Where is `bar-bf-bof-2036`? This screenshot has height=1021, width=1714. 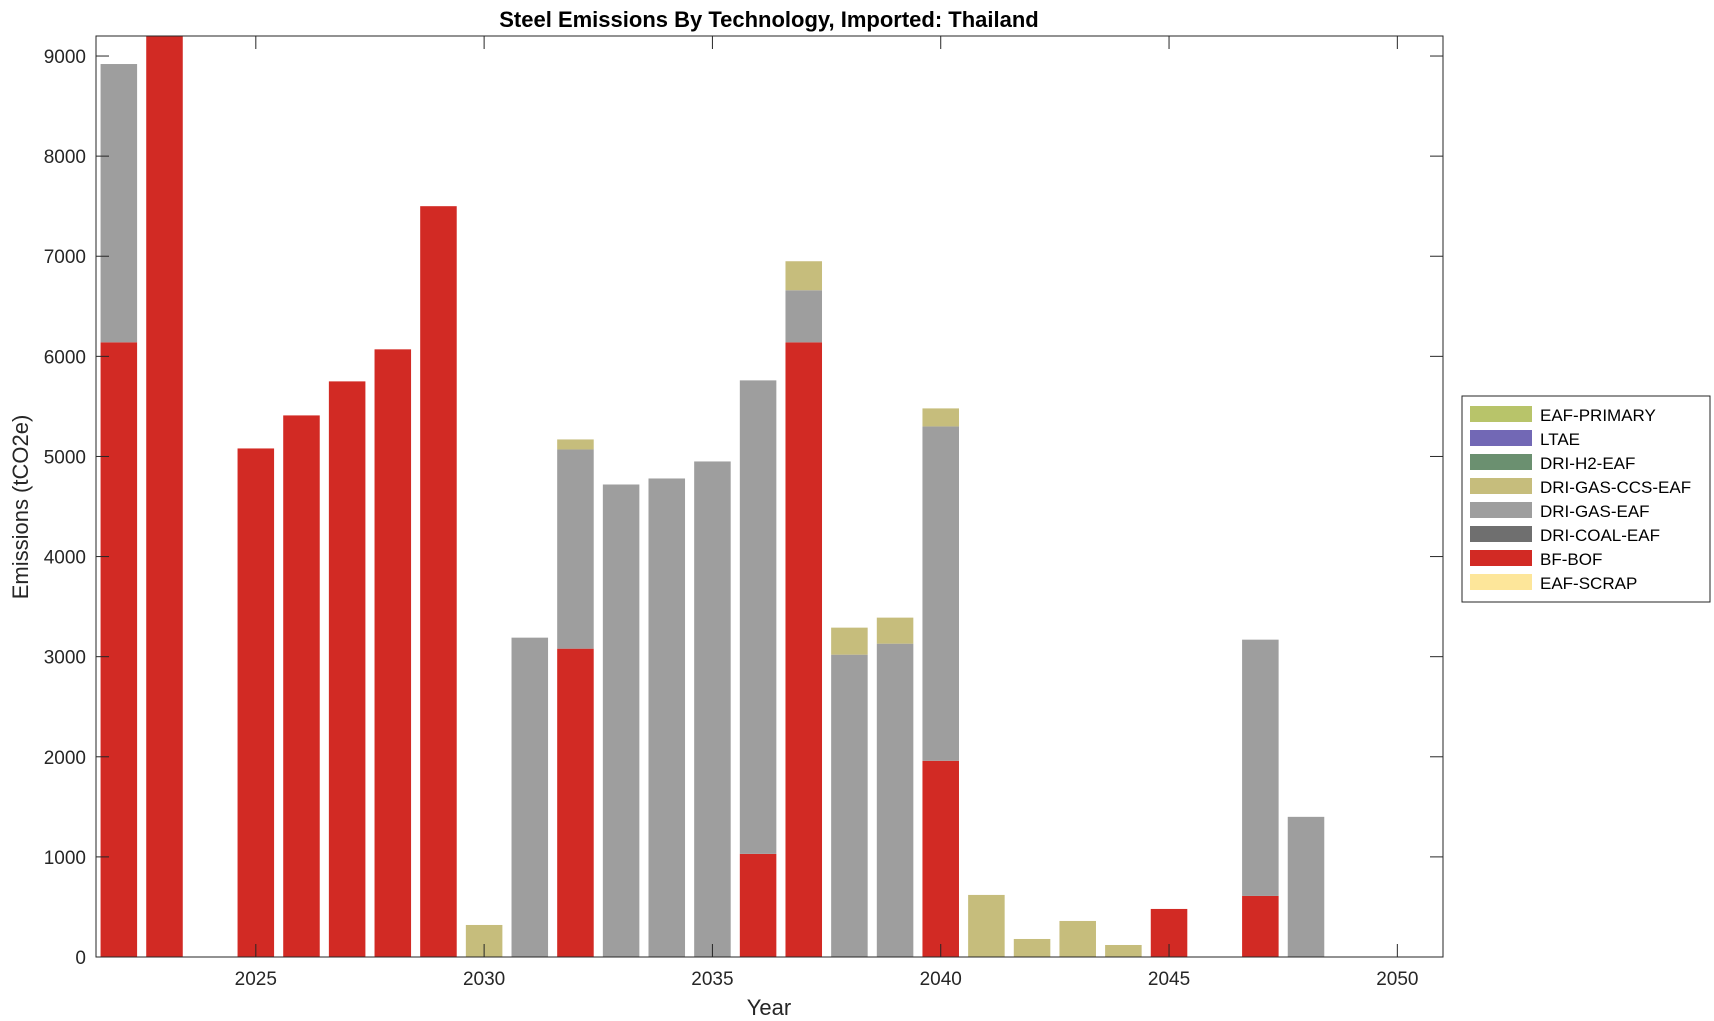 bar-bf-bof-2036 is located at coordinates (758, 905).